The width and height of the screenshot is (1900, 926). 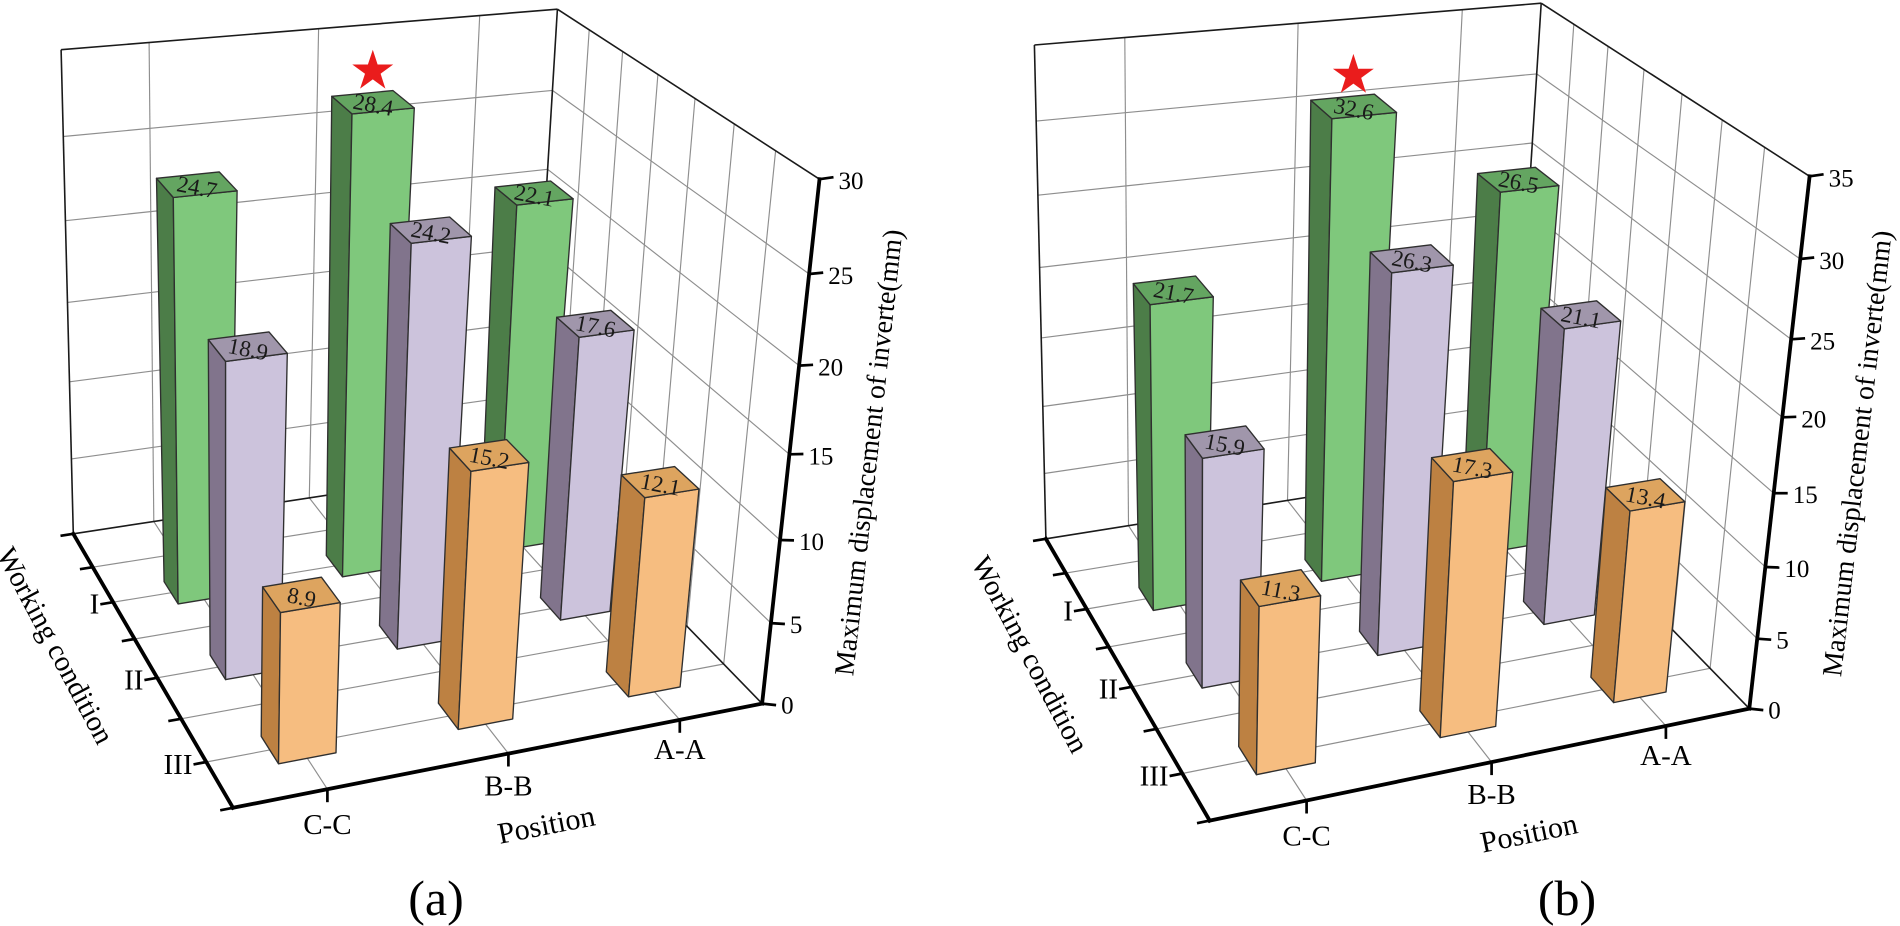 I want to click on svg-text: (b), so click(x=1567, y=898).